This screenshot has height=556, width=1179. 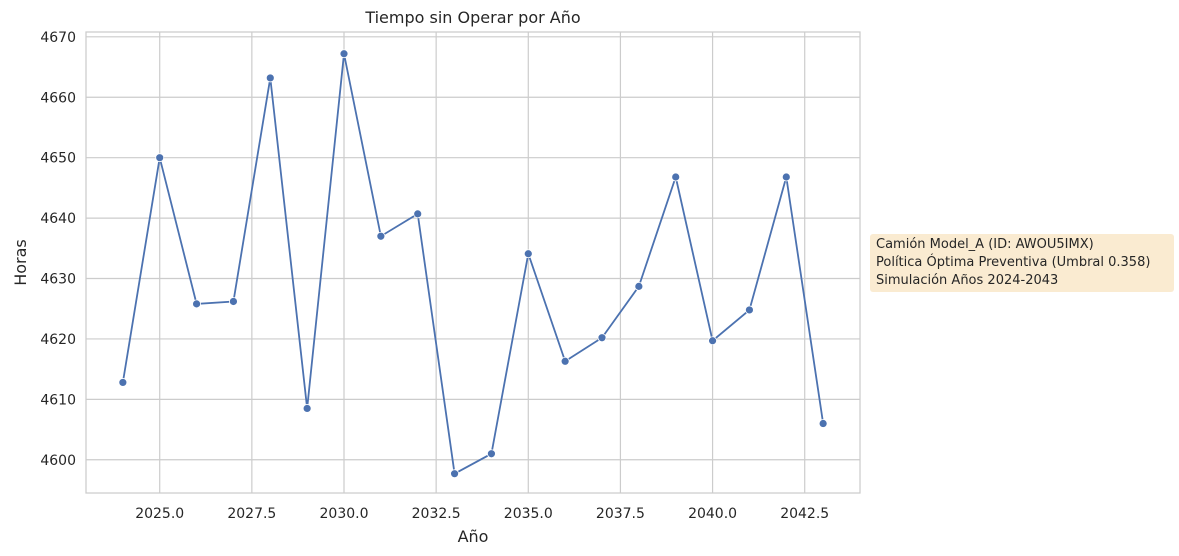 I want to click on y-tick-label: 4620, so click(x=58, y=340).